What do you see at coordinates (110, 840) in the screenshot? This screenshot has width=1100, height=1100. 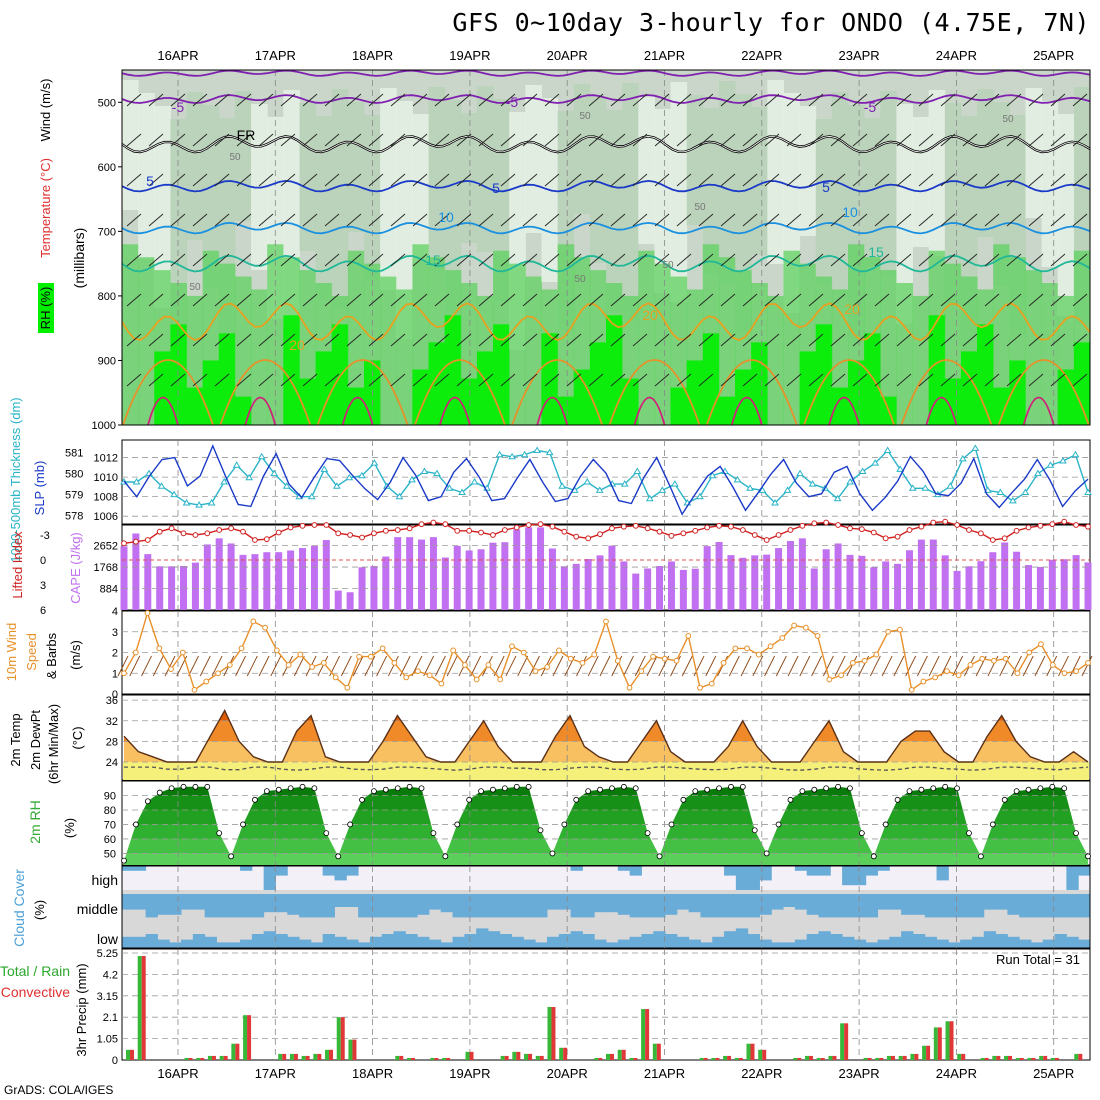 I see `rh-ytick-label: 60` at bounding box center [110, 840].